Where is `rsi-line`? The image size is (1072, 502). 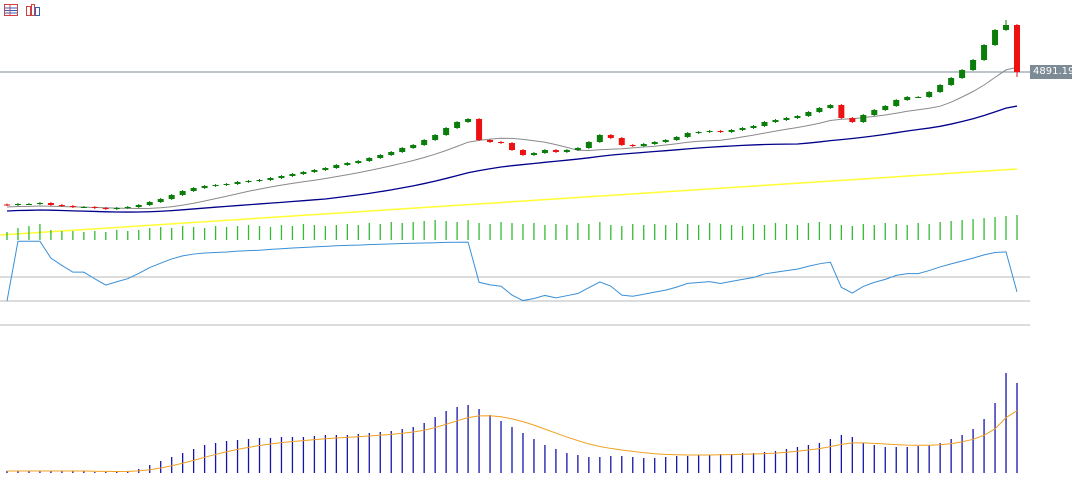
rsi-line is located at coordinates (512, 271).